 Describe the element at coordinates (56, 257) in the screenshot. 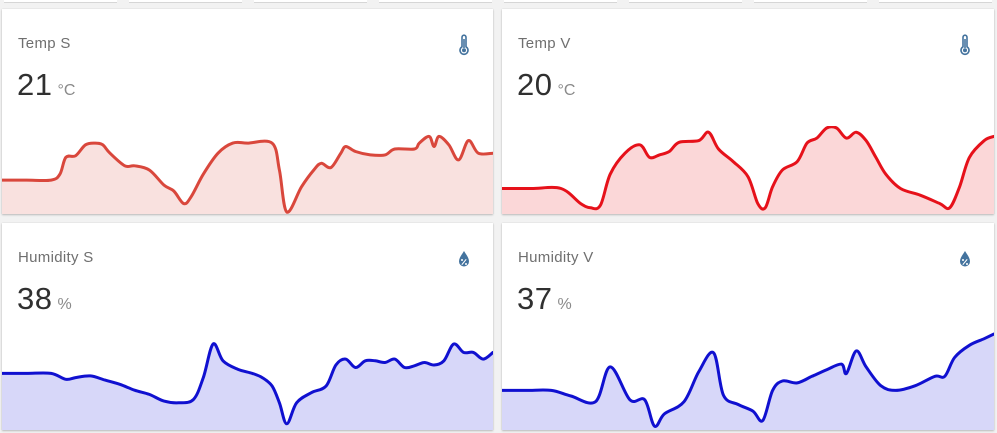

I see `card-title: Humidity S` at that location.